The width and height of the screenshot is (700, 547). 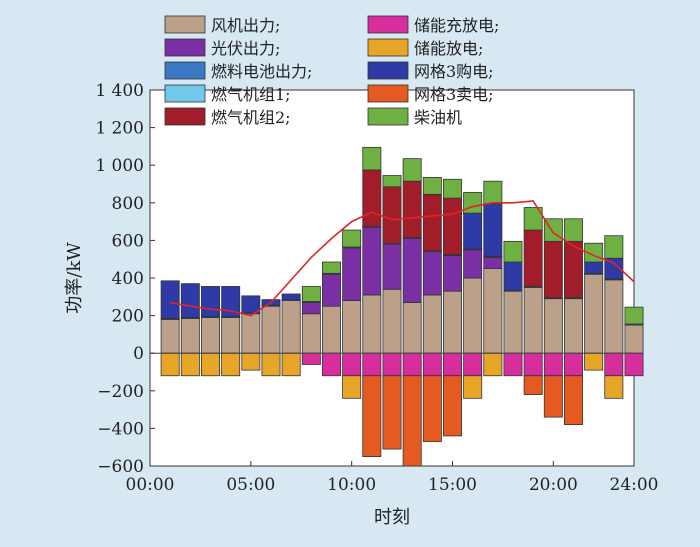 I want to click on x-tick-label: 00:00, so click(x=150, y=485).